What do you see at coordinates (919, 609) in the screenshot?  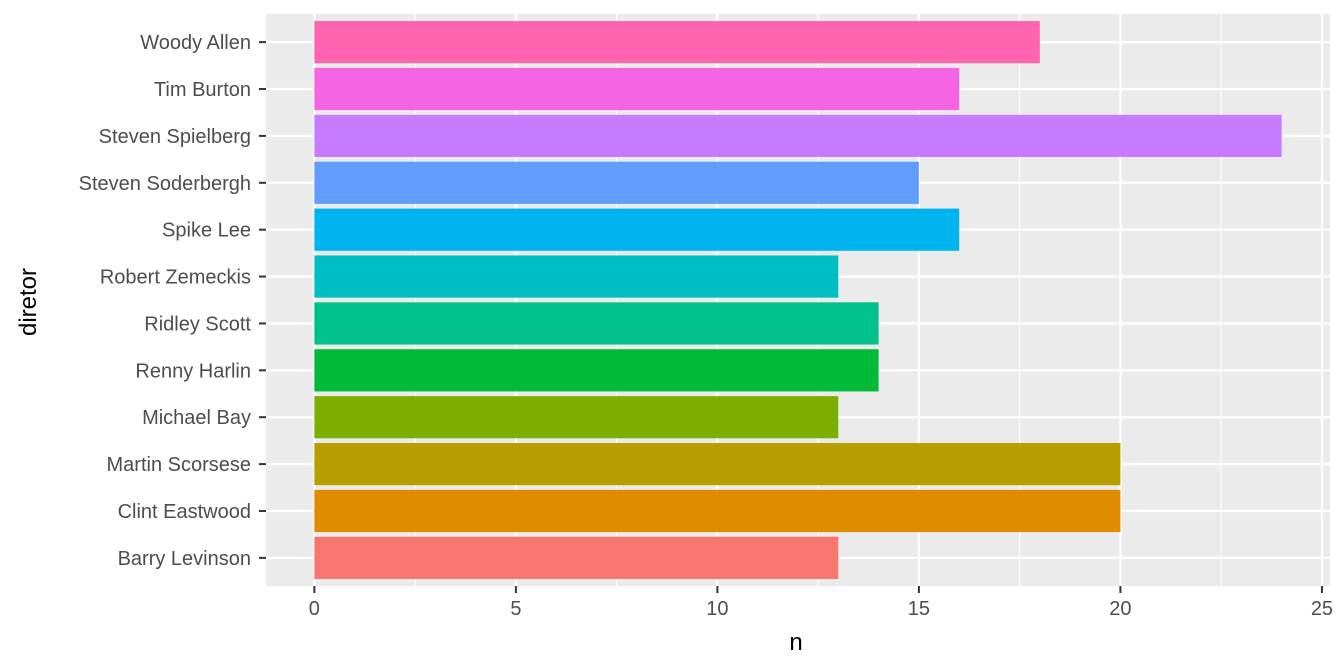 I see `x-tick-label: 15` at bounding box center [919, 609].